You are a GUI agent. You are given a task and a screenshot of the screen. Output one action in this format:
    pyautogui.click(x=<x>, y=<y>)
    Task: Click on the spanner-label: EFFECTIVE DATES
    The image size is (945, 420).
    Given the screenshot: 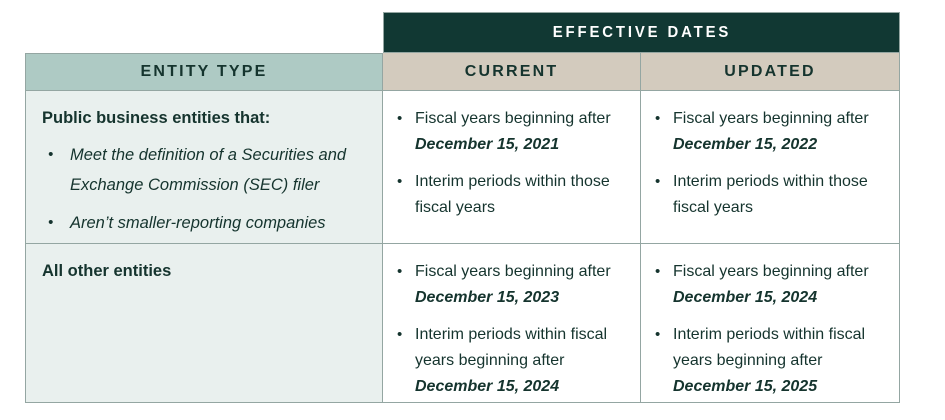 What is the action you would take?
    pyautogui.click(x=641, y=32)
    